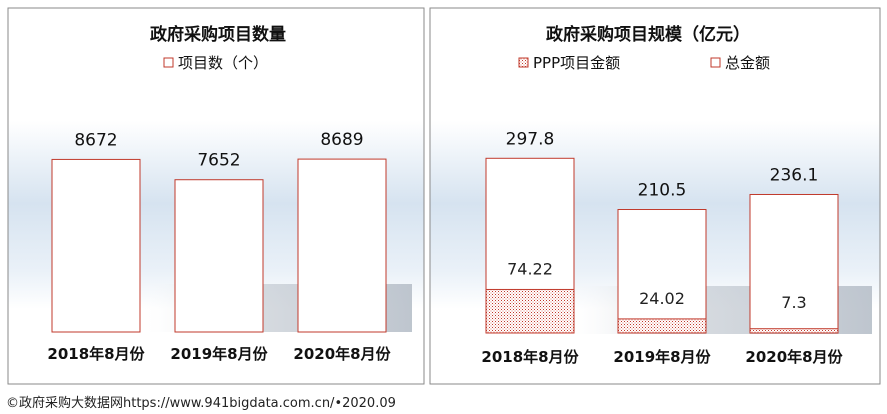  Describe the element at coordinates (218, 34) in the screenshot. I see `chart-title: 政府采购项目数量` at that location.